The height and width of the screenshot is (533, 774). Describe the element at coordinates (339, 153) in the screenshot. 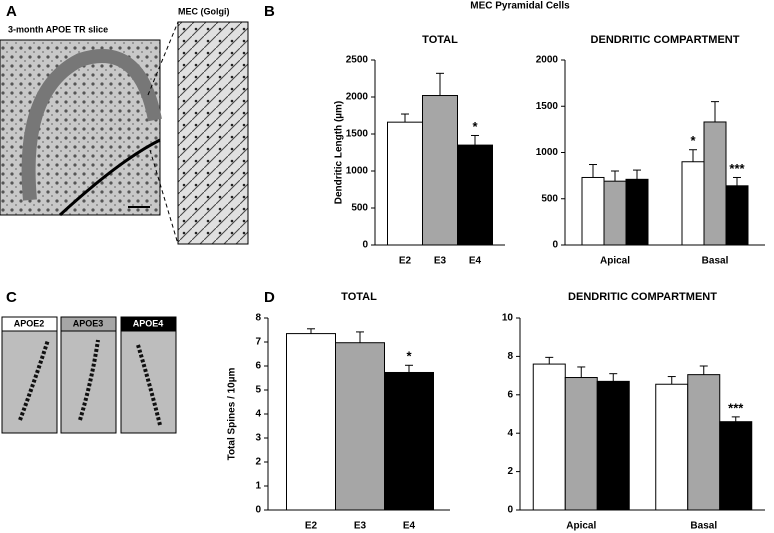

I see `y-axis-label: Dendritic Length (µm)` at that location.